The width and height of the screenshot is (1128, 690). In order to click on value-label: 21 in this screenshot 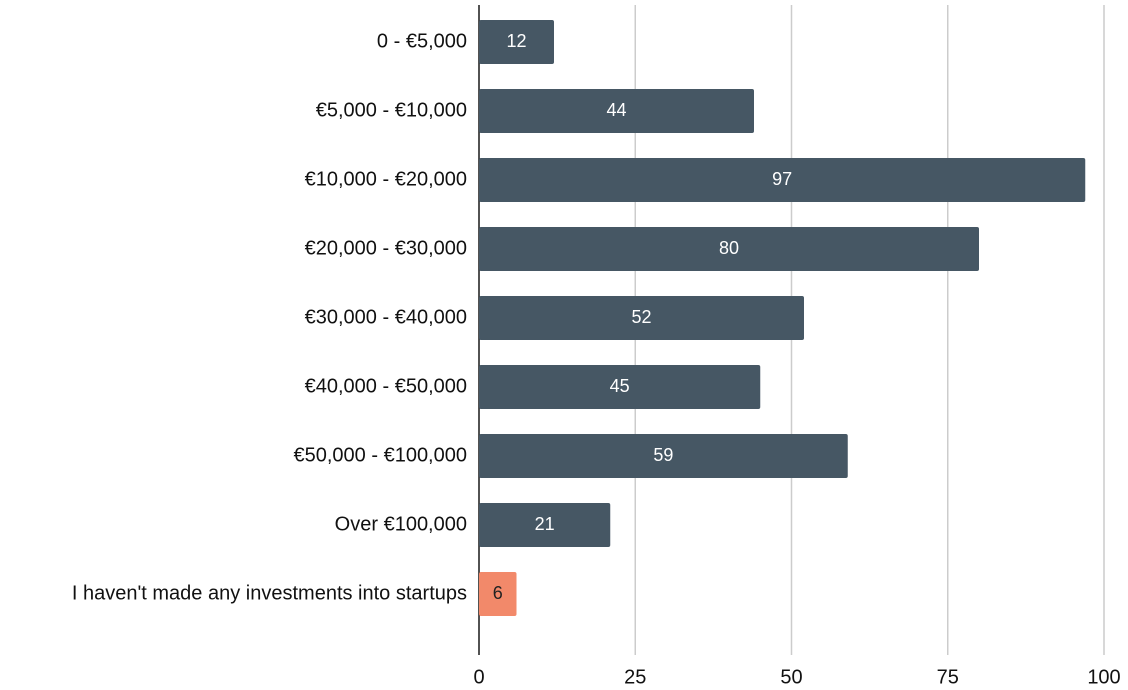, I will do `click(545, 524)`.